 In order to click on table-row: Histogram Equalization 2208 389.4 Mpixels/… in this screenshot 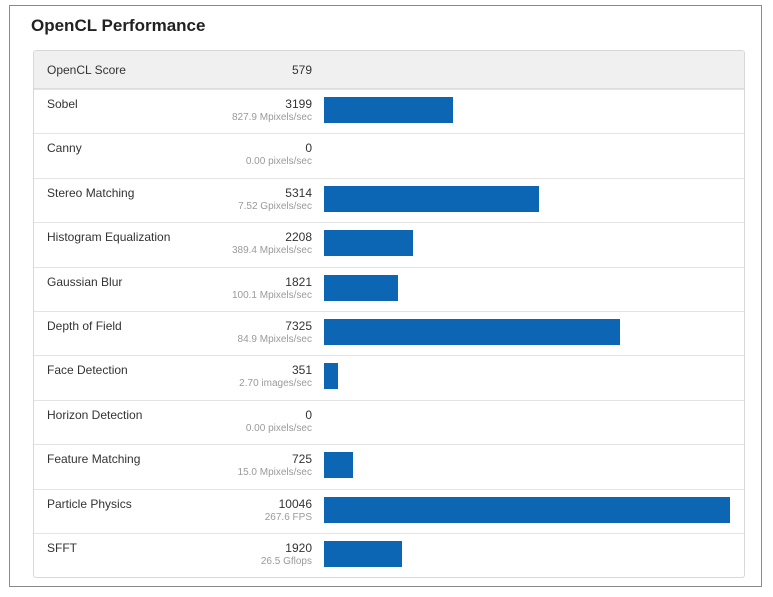, I will do `click(389, 244)`.